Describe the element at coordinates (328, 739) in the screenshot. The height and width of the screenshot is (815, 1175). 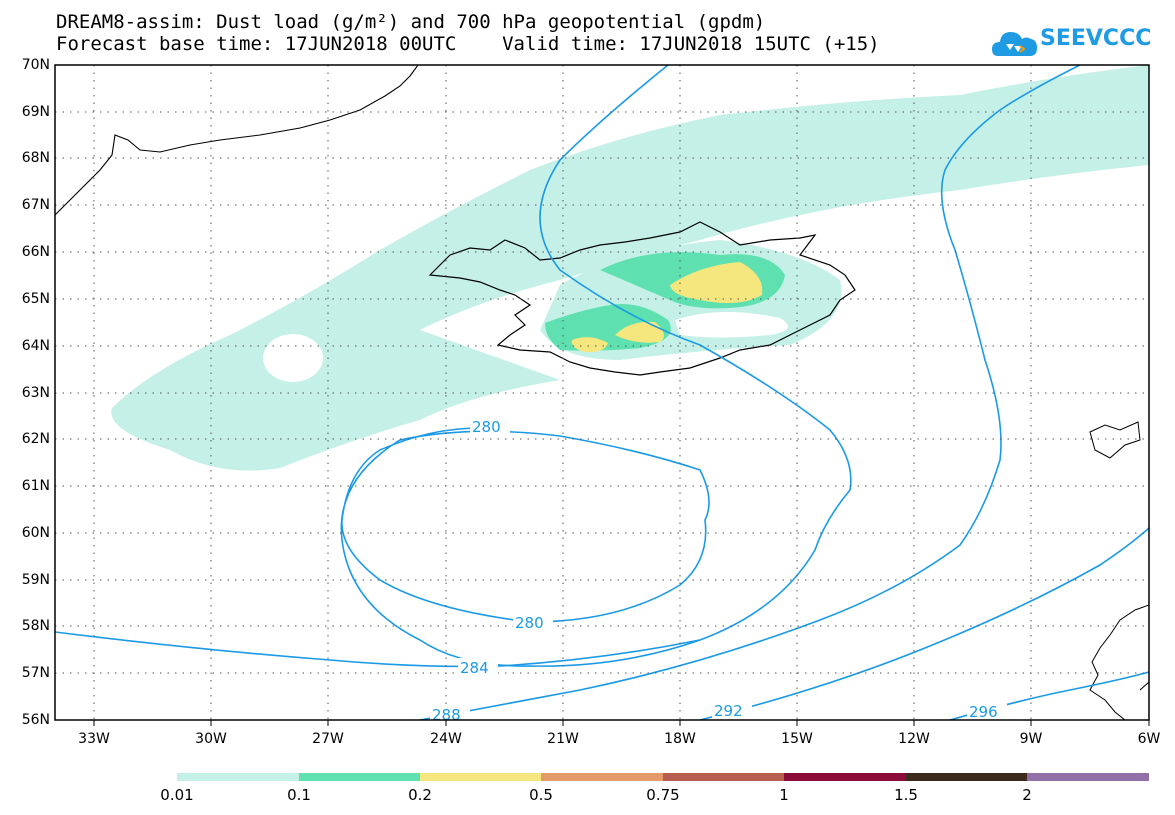
I see `lon-label: 27W` at that location.